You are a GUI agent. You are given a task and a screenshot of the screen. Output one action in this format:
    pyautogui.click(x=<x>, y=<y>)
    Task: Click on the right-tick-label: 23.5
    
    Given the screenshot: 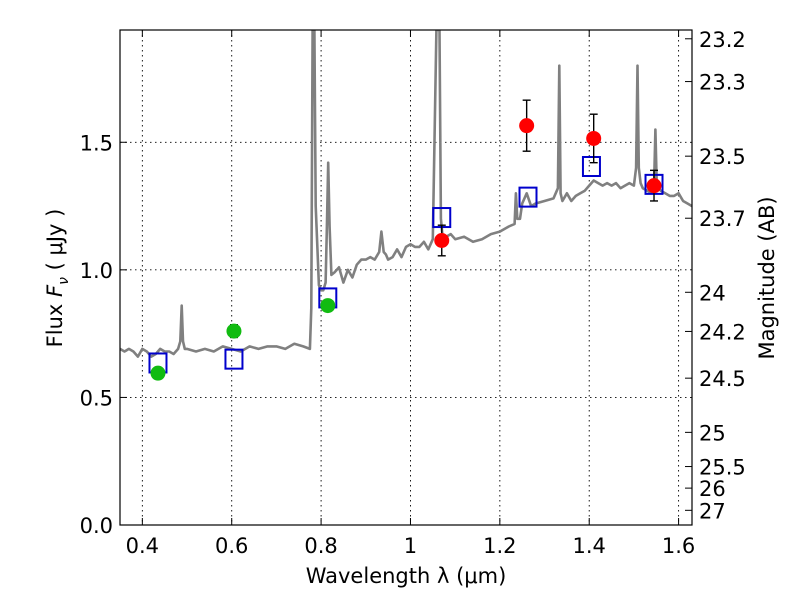 What is the action you would take?
    pyautogui.click(x=722, y=157)
    